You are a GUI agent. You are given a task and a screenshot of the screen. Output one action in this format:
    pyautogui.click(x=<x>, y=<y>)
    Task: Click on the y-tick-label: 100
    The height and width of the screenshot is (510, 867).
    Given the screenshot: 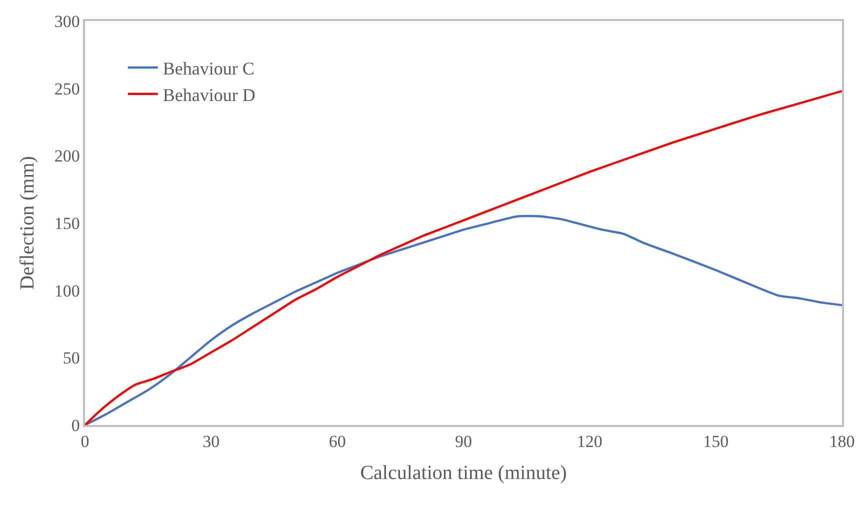 What is the action you would take?
    pyautogui.click(x=67, y=290)
    